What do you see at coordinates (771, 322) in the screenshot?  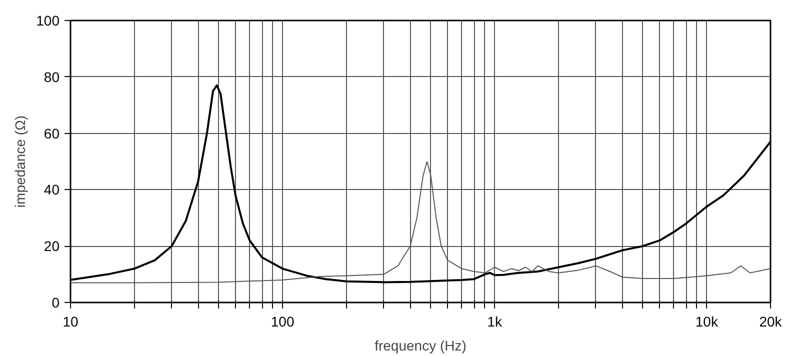 I see `x-tick-label: 20k` at bounding box center [771, 322].